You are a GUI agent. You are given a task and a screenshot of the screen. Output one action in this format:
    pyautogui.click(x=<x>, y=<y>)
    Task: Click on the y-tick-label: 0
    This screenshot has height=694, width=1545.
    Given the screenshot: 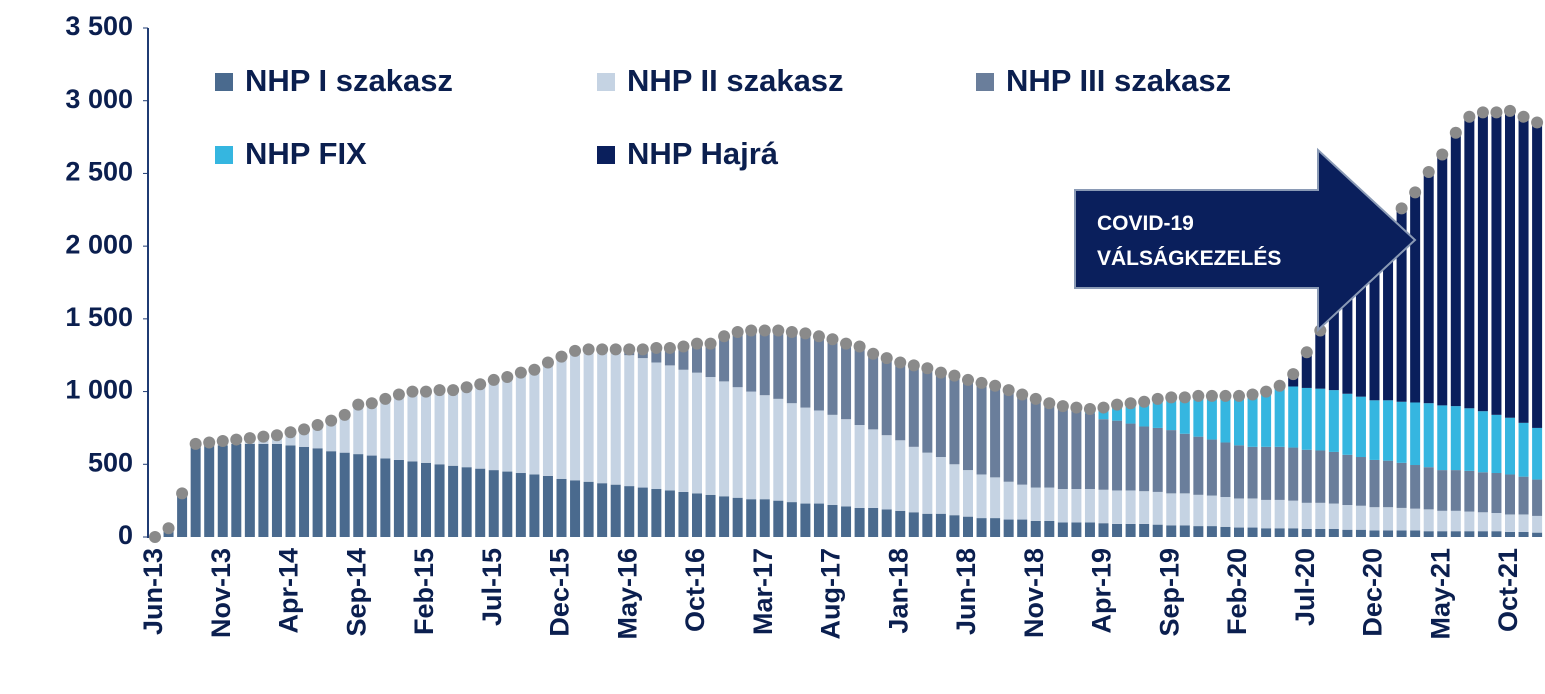 What is the action you would take?
    pyautogui.click(x=125, y=535)
    